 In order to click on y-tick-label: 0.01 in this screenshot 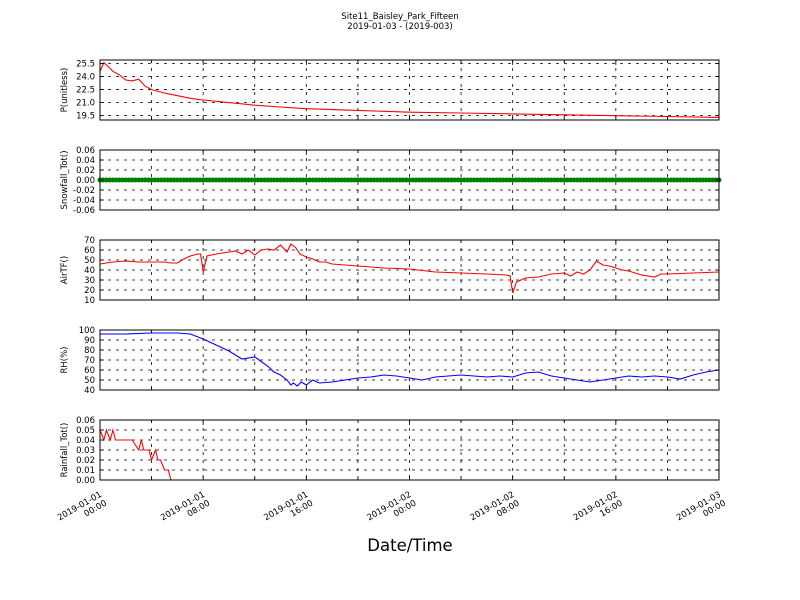, I will do `click(85, 471)`.